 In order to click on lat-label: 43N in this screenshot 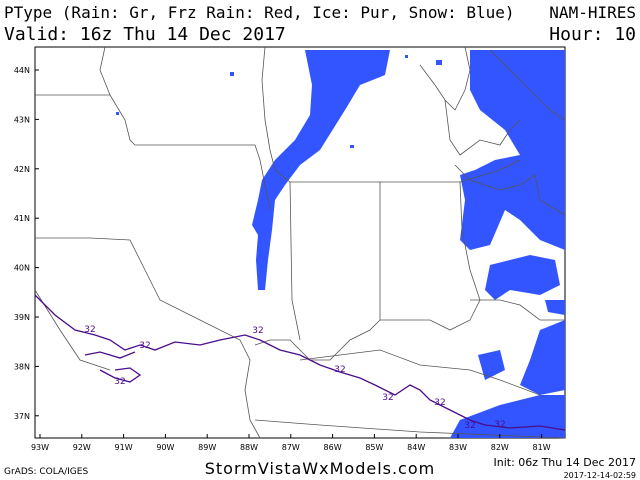, I will do `click(22, 119)`.